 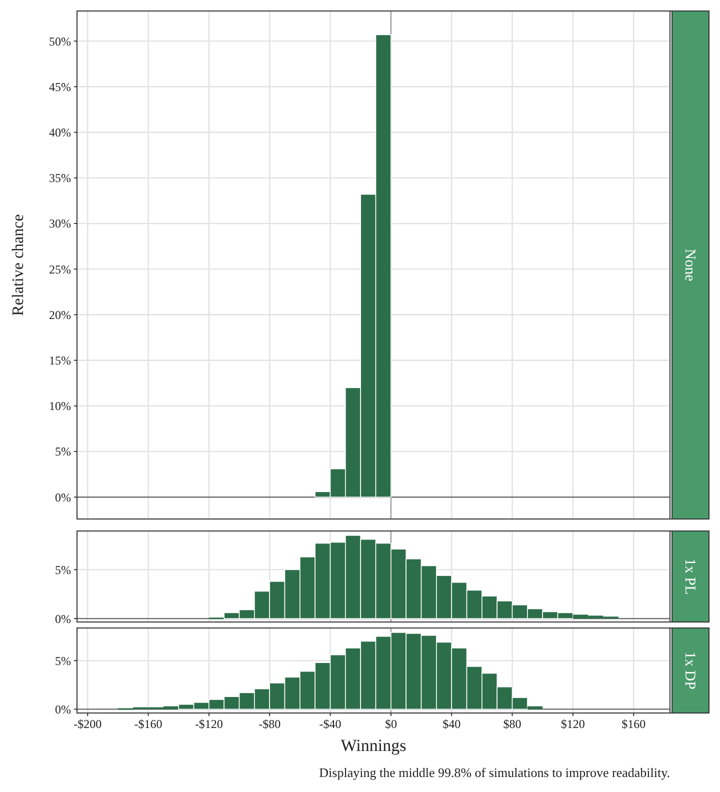 I want to click on x-tick-label: $40, so click(x=451, y=724).